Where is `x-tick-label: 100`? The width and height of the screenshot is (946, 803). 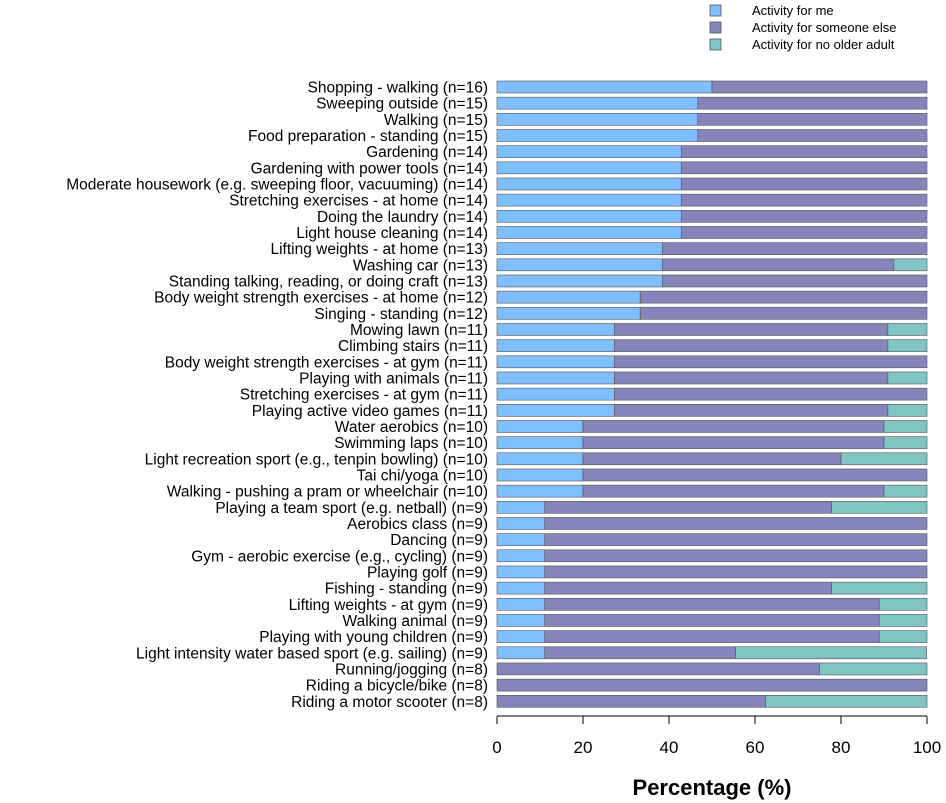
x-tick-label: 100 is located at coordinates (927, 747).